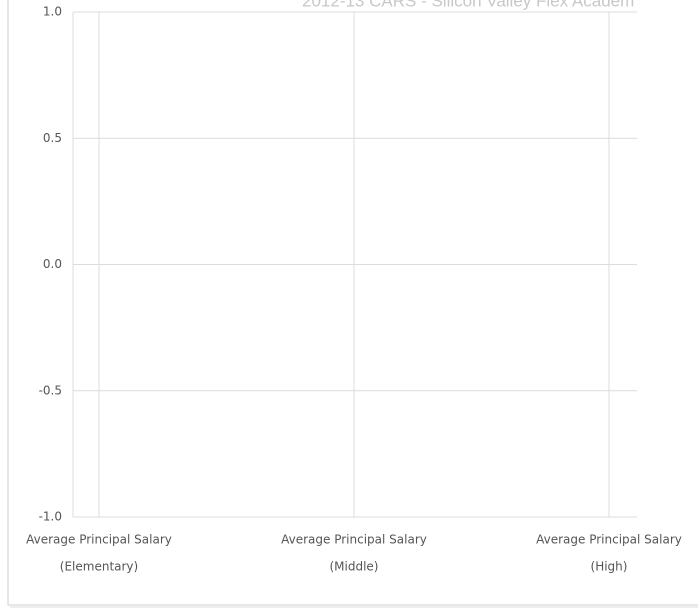 This screenshot has width=698, height=609. What do you see at coordinates (50, 390) in the screenshot?
I see `y-tick-label: -0.5` at bounding box center [50, 390].